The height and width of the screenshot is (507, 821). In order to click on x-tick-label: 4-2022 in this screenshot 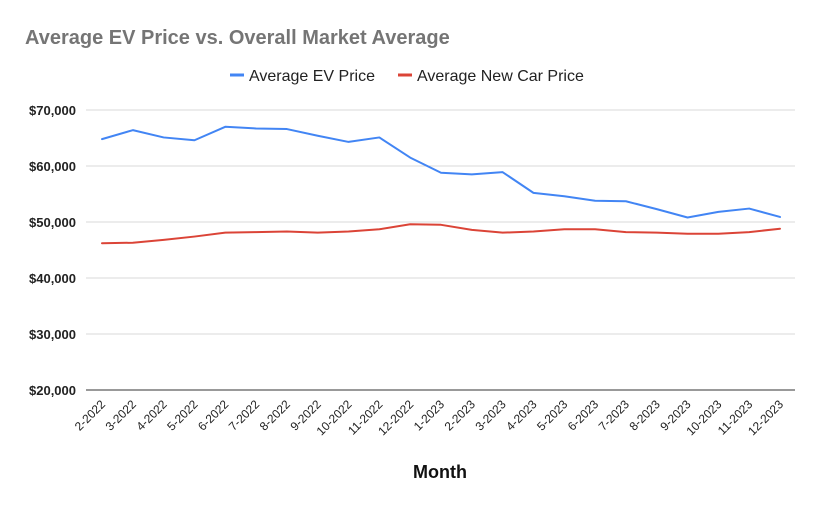, I will do `click(151, 415)`.